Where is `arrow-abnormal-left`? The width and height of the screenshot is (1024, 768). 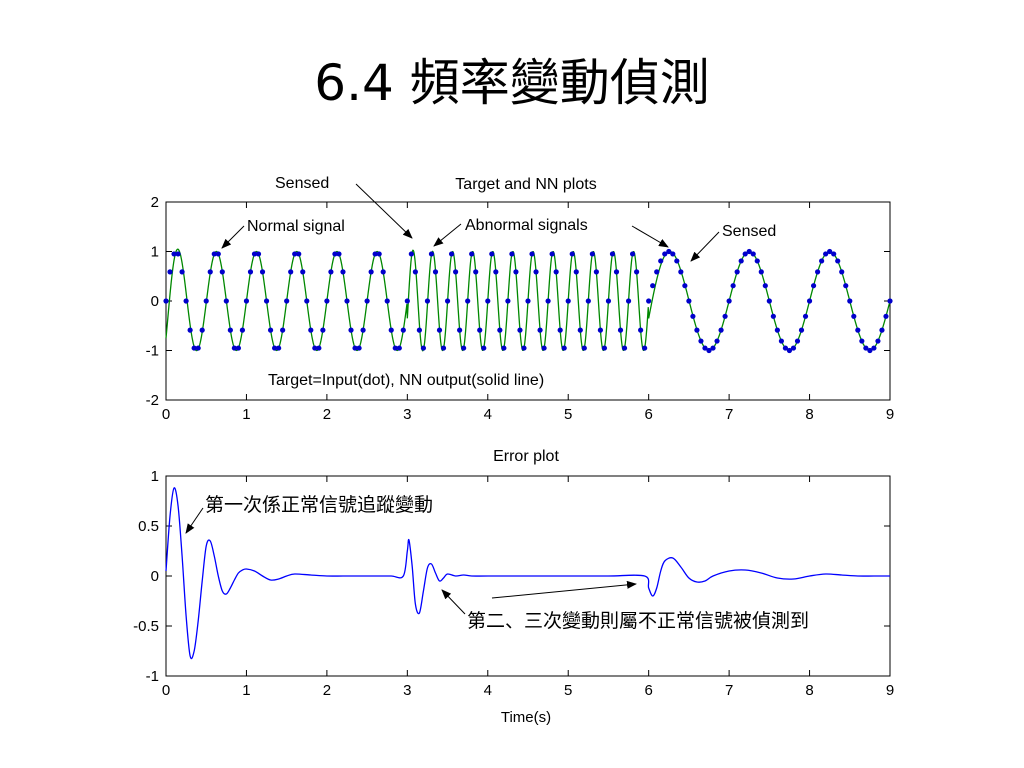 arrow-abnormal-left is located at coordinates (447, 235).